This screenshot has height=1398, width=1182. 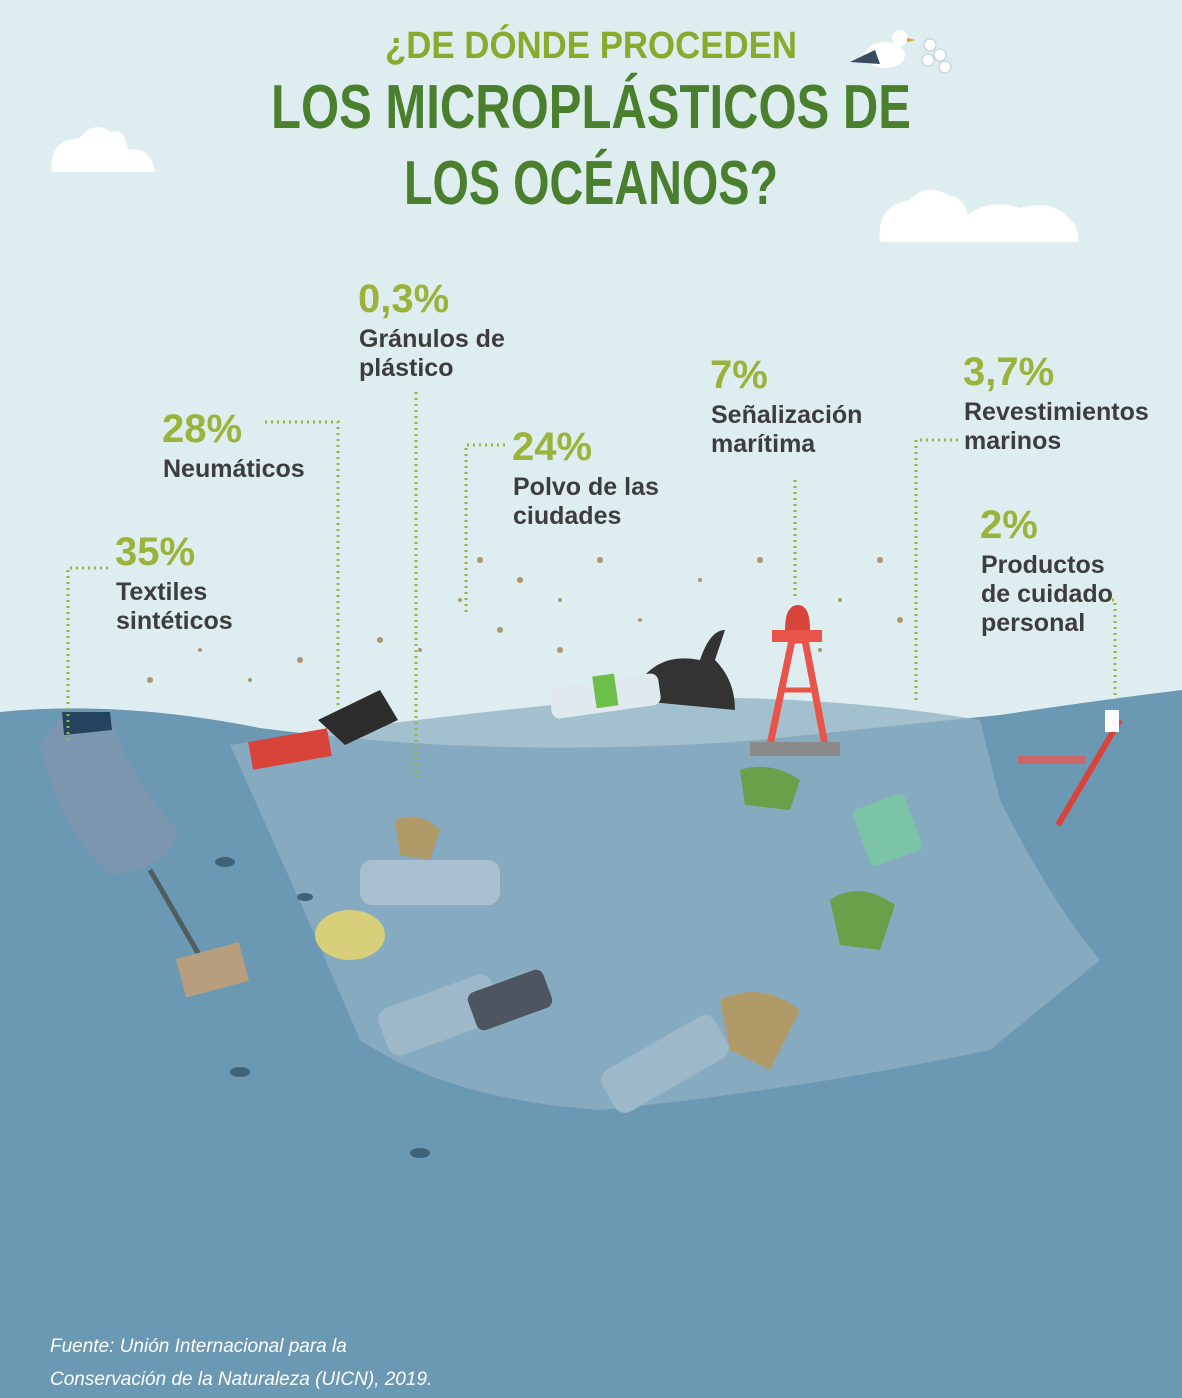 I want to click on percent: 0,3%, so click(x=403, y=299).